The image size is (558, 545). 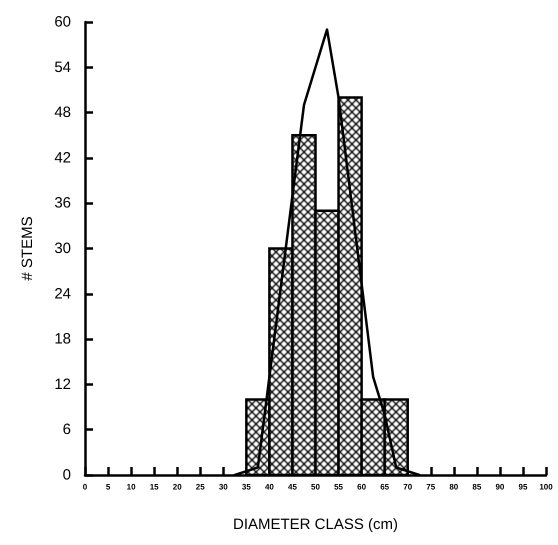 What do you see at coordinates (62, 157) in the screenshot?
I see `y-tick-label: 42` at bounding box center [62, 157].